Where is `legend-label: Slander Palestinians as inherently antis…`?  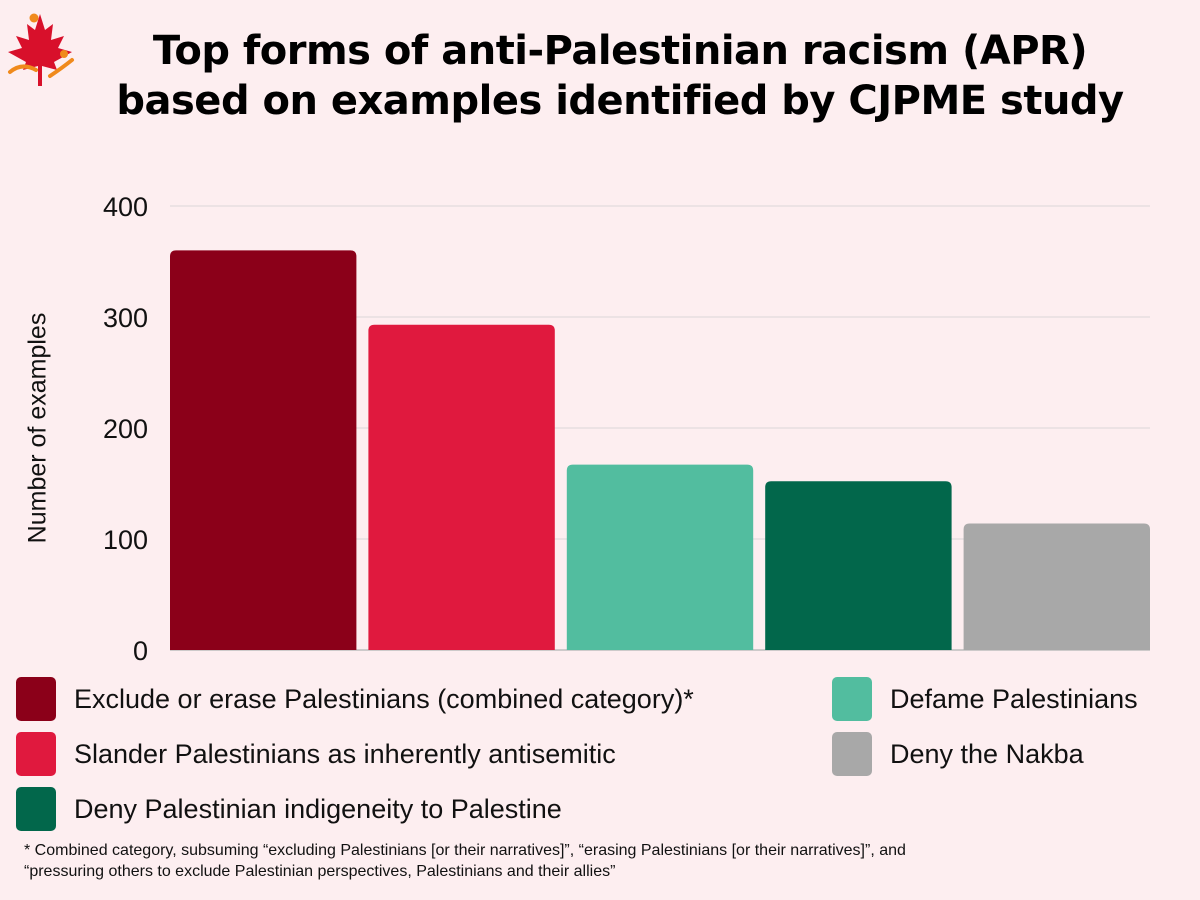
legend-label: Slander Palestinians as inherently antis… is located at coordinates (345, 753).